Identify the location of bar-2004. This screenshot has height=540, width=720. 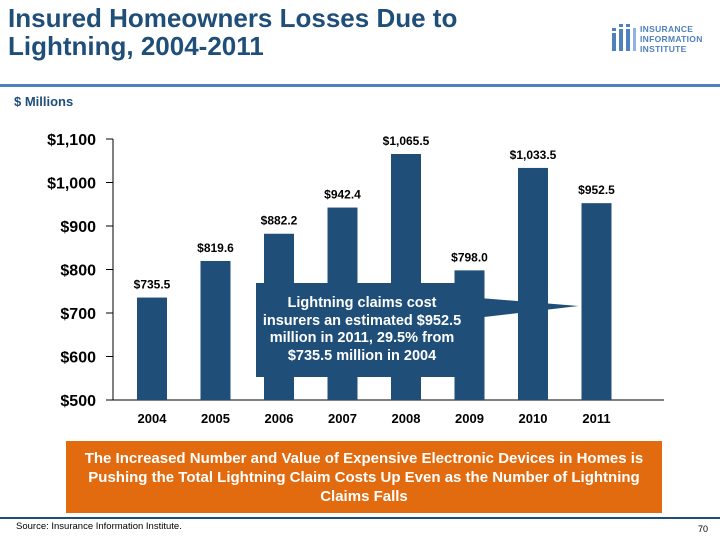
(152, 348).